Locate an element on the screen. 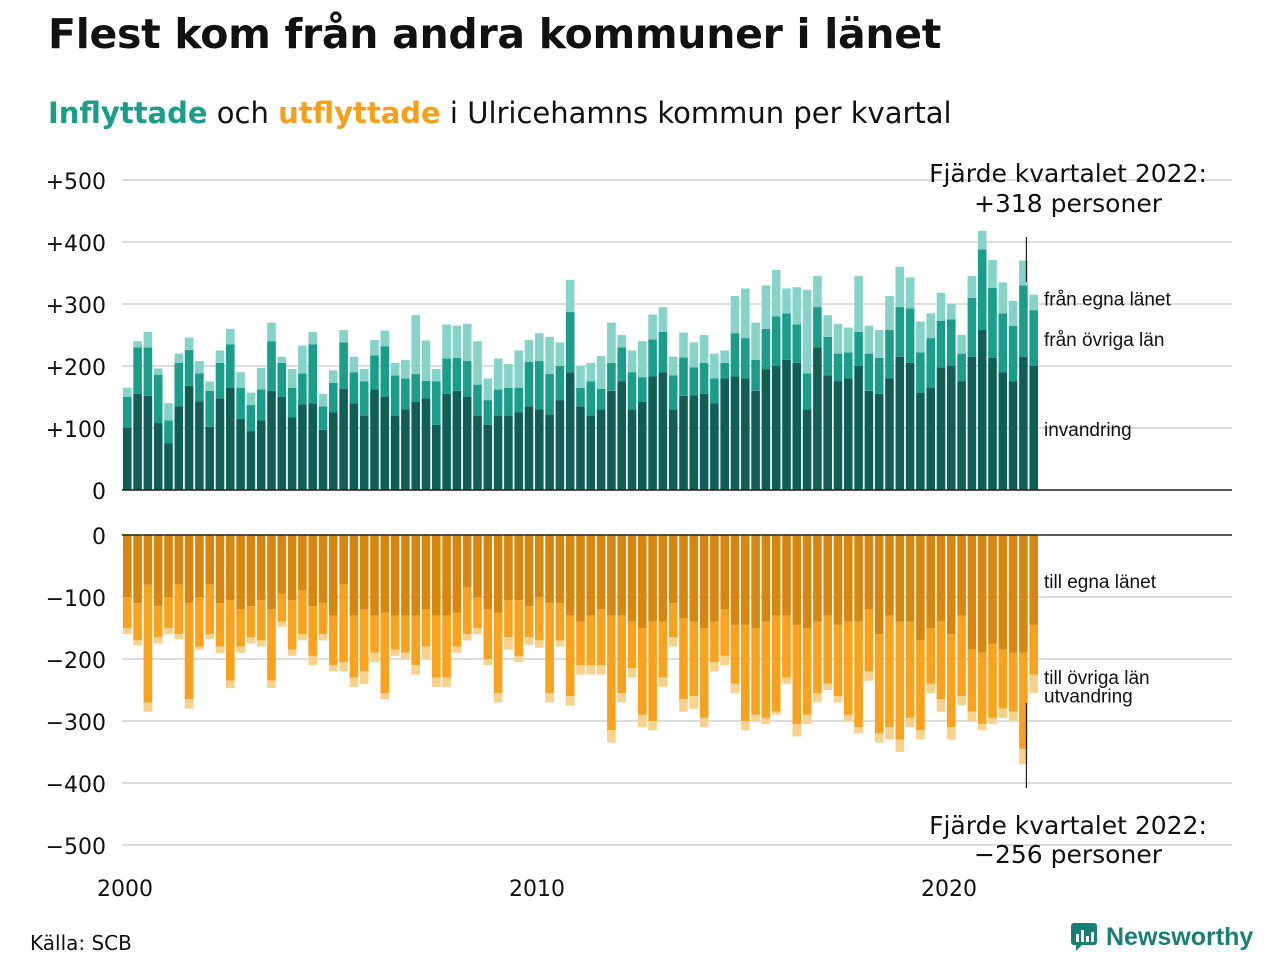 This screenshot has height=960, width=1280. y-tick-label-lower: 0 is located at coordinates (99, 537).